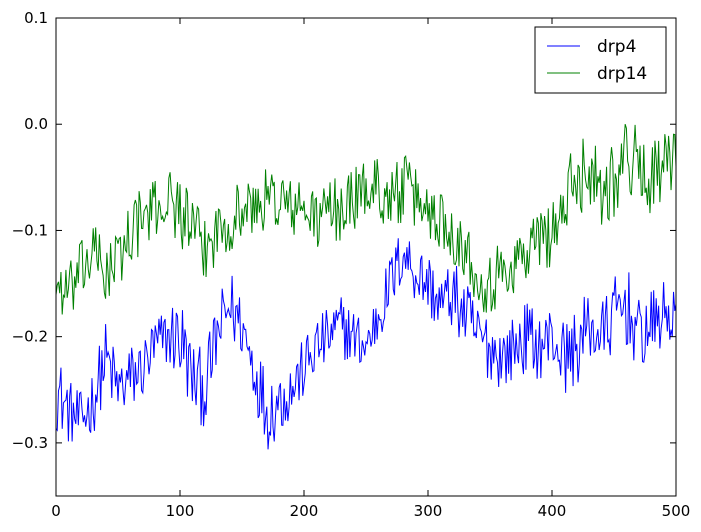 This screenshot has height=532, width=701. Describe the element at coordinates (56, 511) in the screenshot. I see `x-tick-label: 0` at that location.